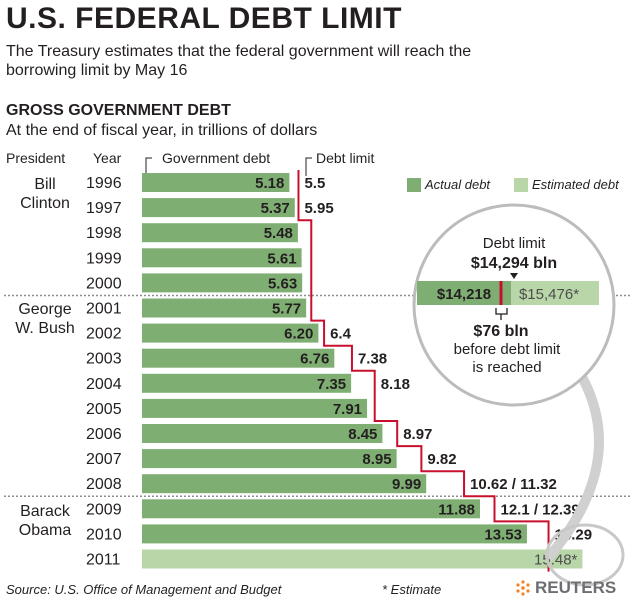  I want to click on callout-gap-bracket-icon, so click(501, 314).